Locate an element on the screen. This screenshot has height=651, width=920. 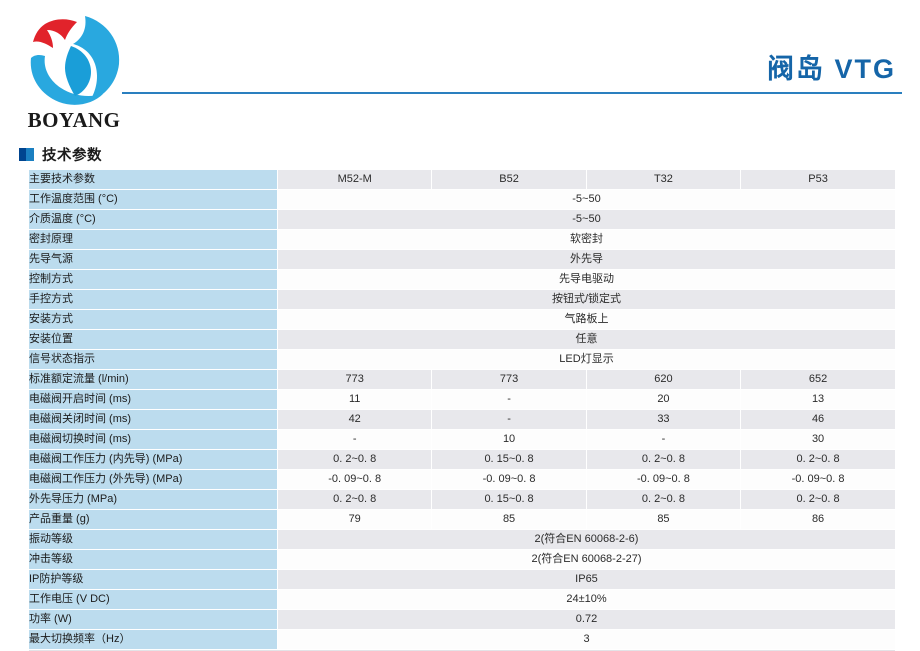
column-header-4: P53 is located at coordinates (817, 179).